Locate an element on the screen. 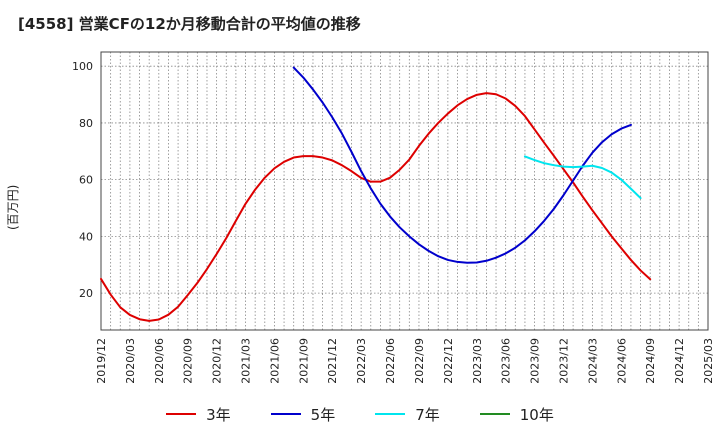 Image resolution: width=720 pixels, height=440 pixels. y-tick-label: 40 is located at coordinates (86, 236).